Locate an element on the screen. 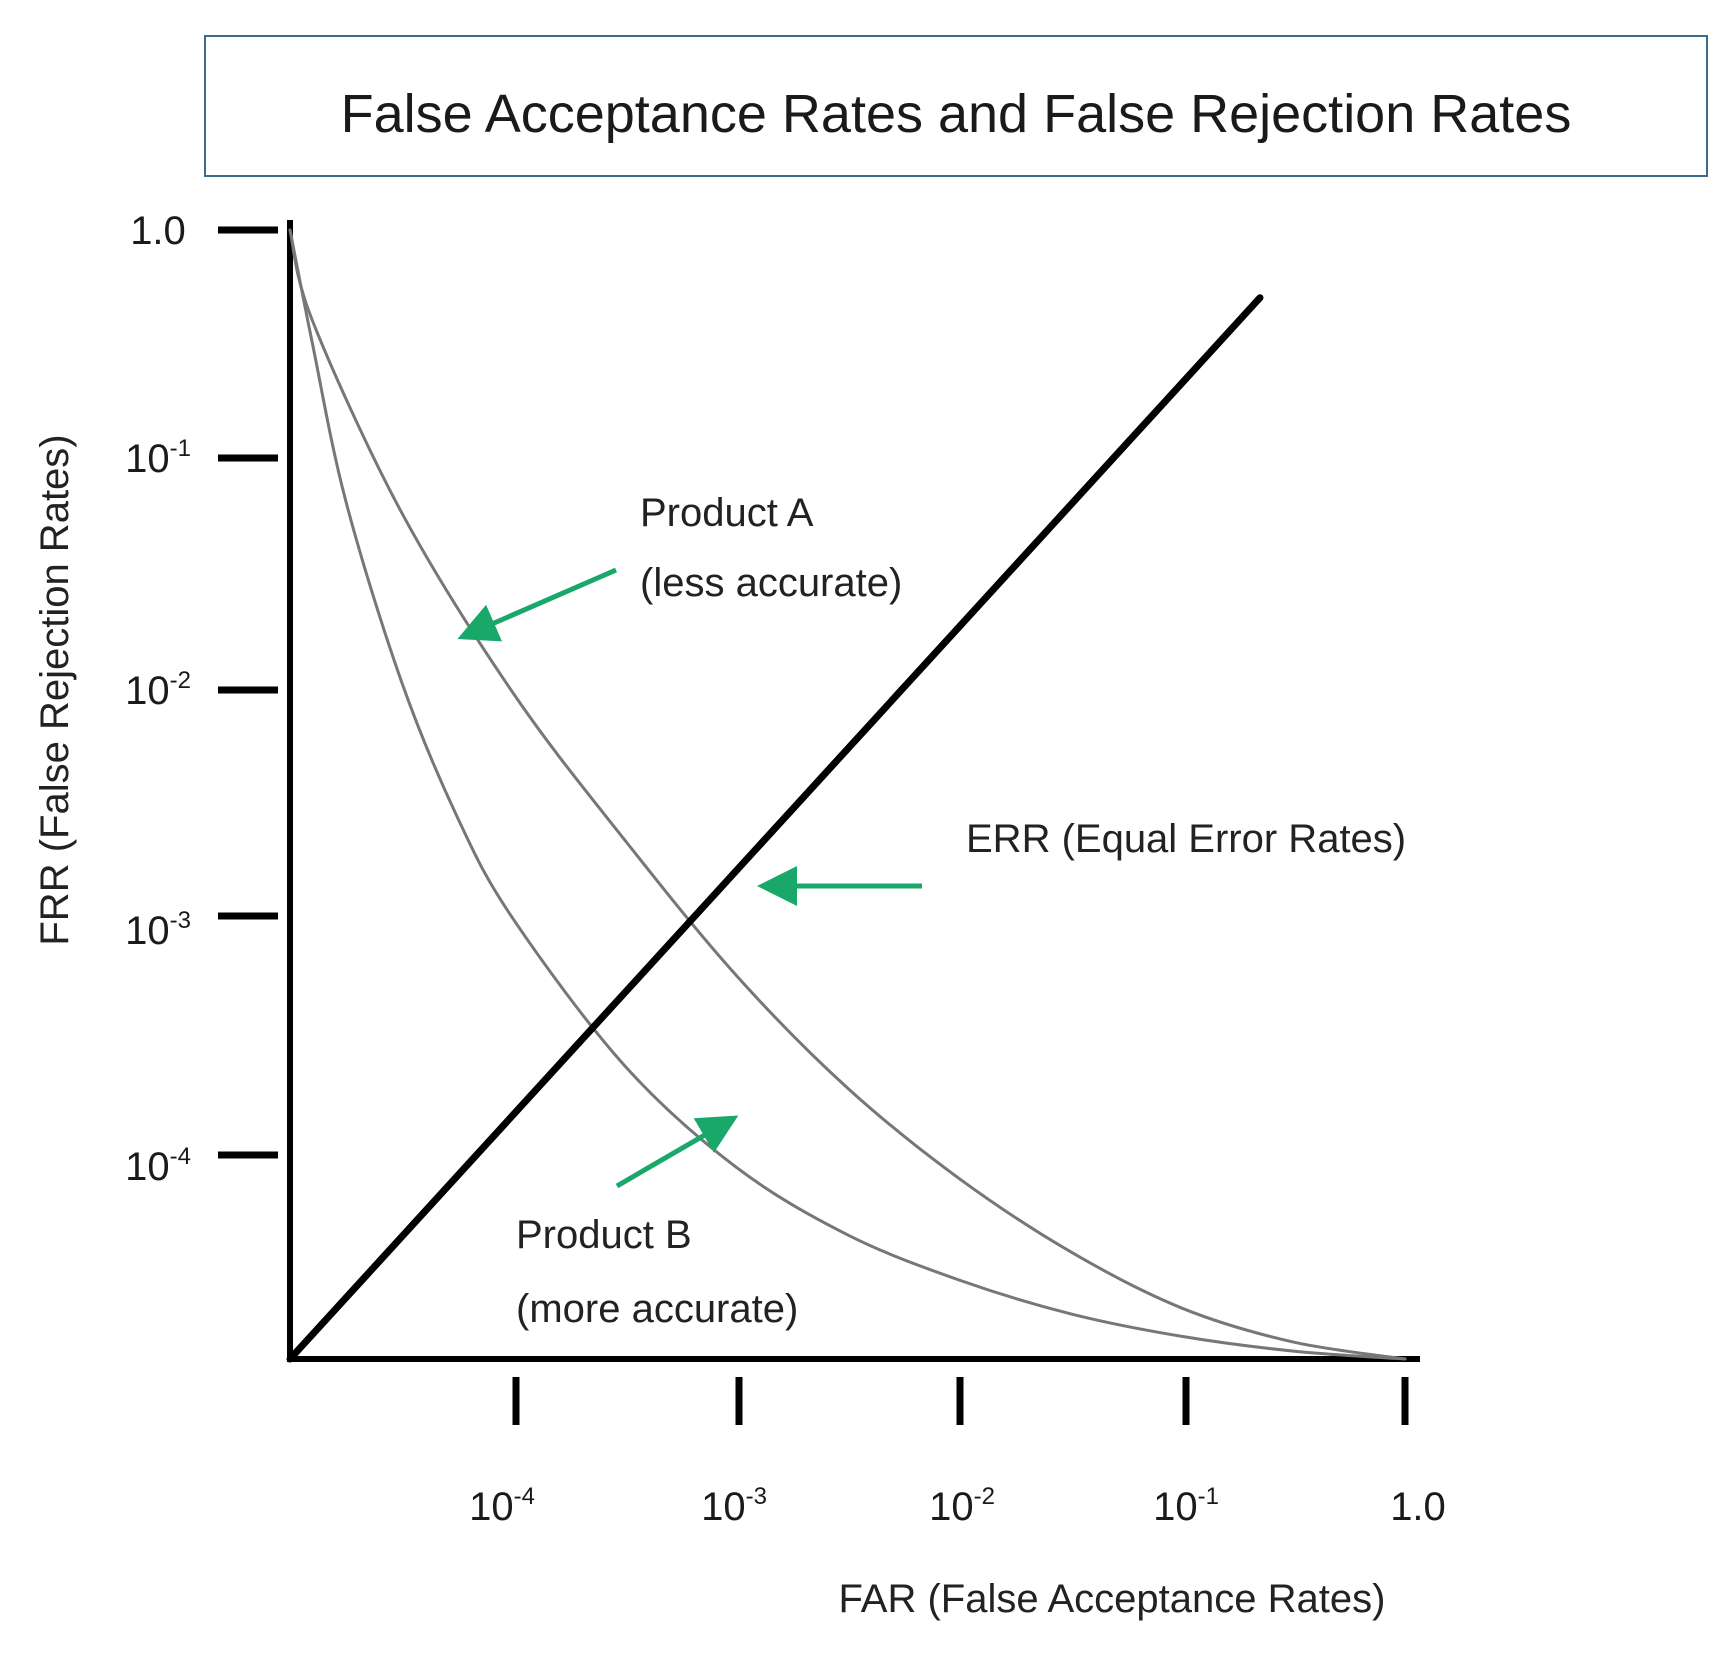 Image resolution: width=1731 pixels, height=1659 pixels. title-box is located at coordinates (956, 106).